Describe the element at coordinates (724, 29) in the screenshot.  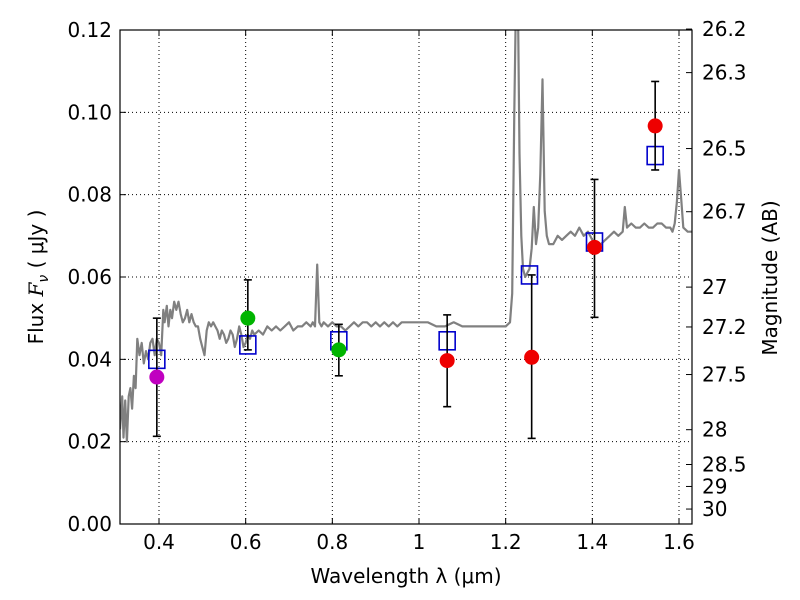
I see `mag-tick-label: 26.2` at that location.